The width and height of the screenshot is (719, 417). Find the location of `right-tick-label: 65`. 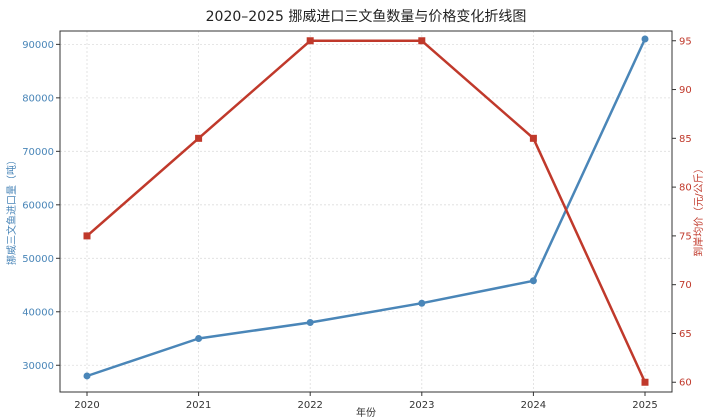

right-tick-label: 65 is located at coordinates (685, 334).